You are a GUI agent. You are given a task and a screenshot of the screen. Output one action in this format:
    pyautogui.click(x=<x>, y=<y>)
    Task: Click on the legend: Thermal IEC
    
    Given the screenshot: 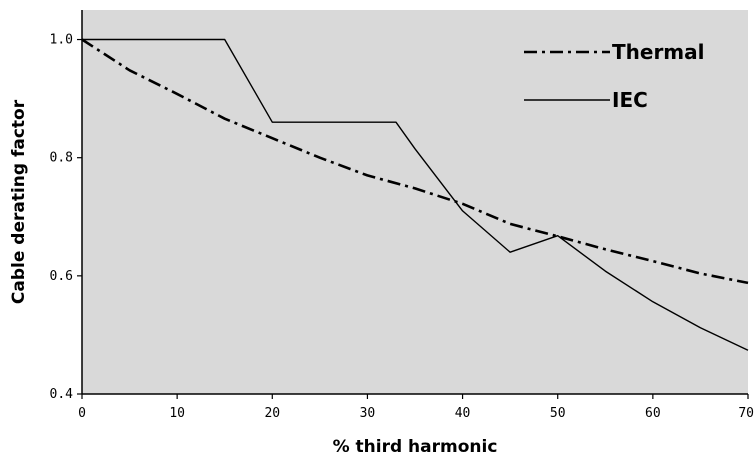 What is the action you would take?
    pyautogui.click(x=614, y=76)
    